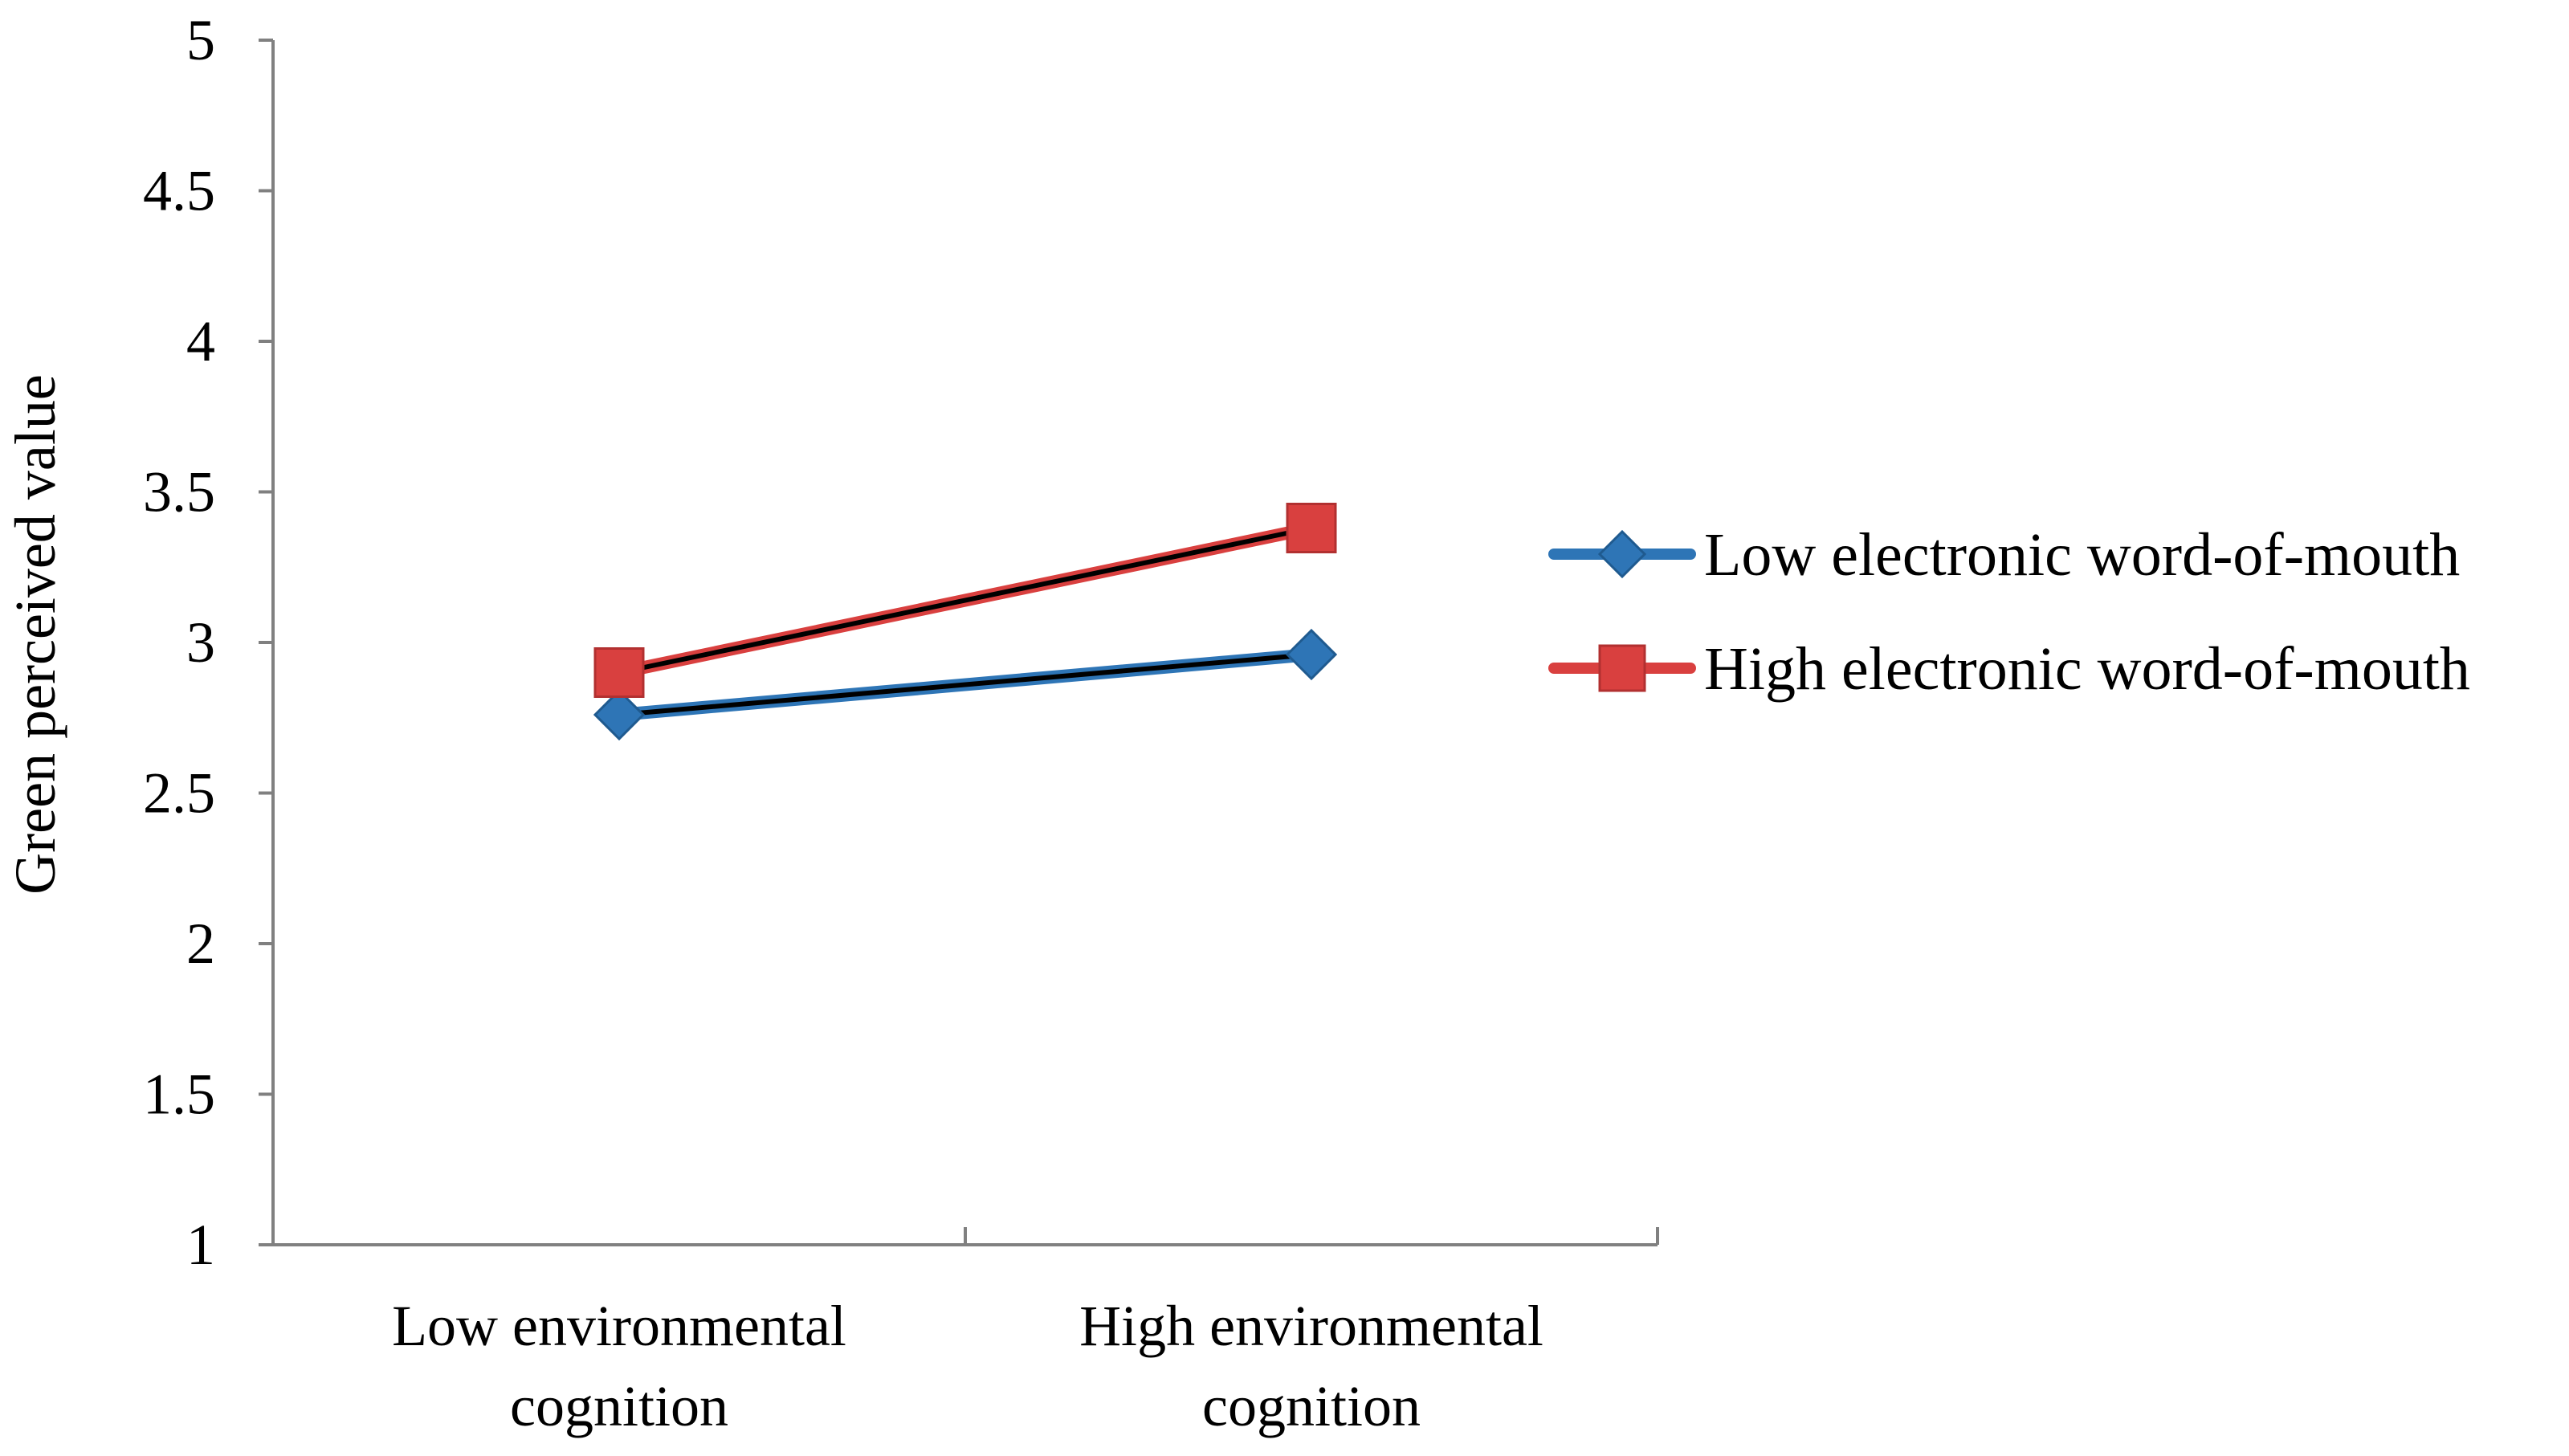 The image size is (2569, 1456). I want to click on y-tick-label: 2, so click(201, 944).